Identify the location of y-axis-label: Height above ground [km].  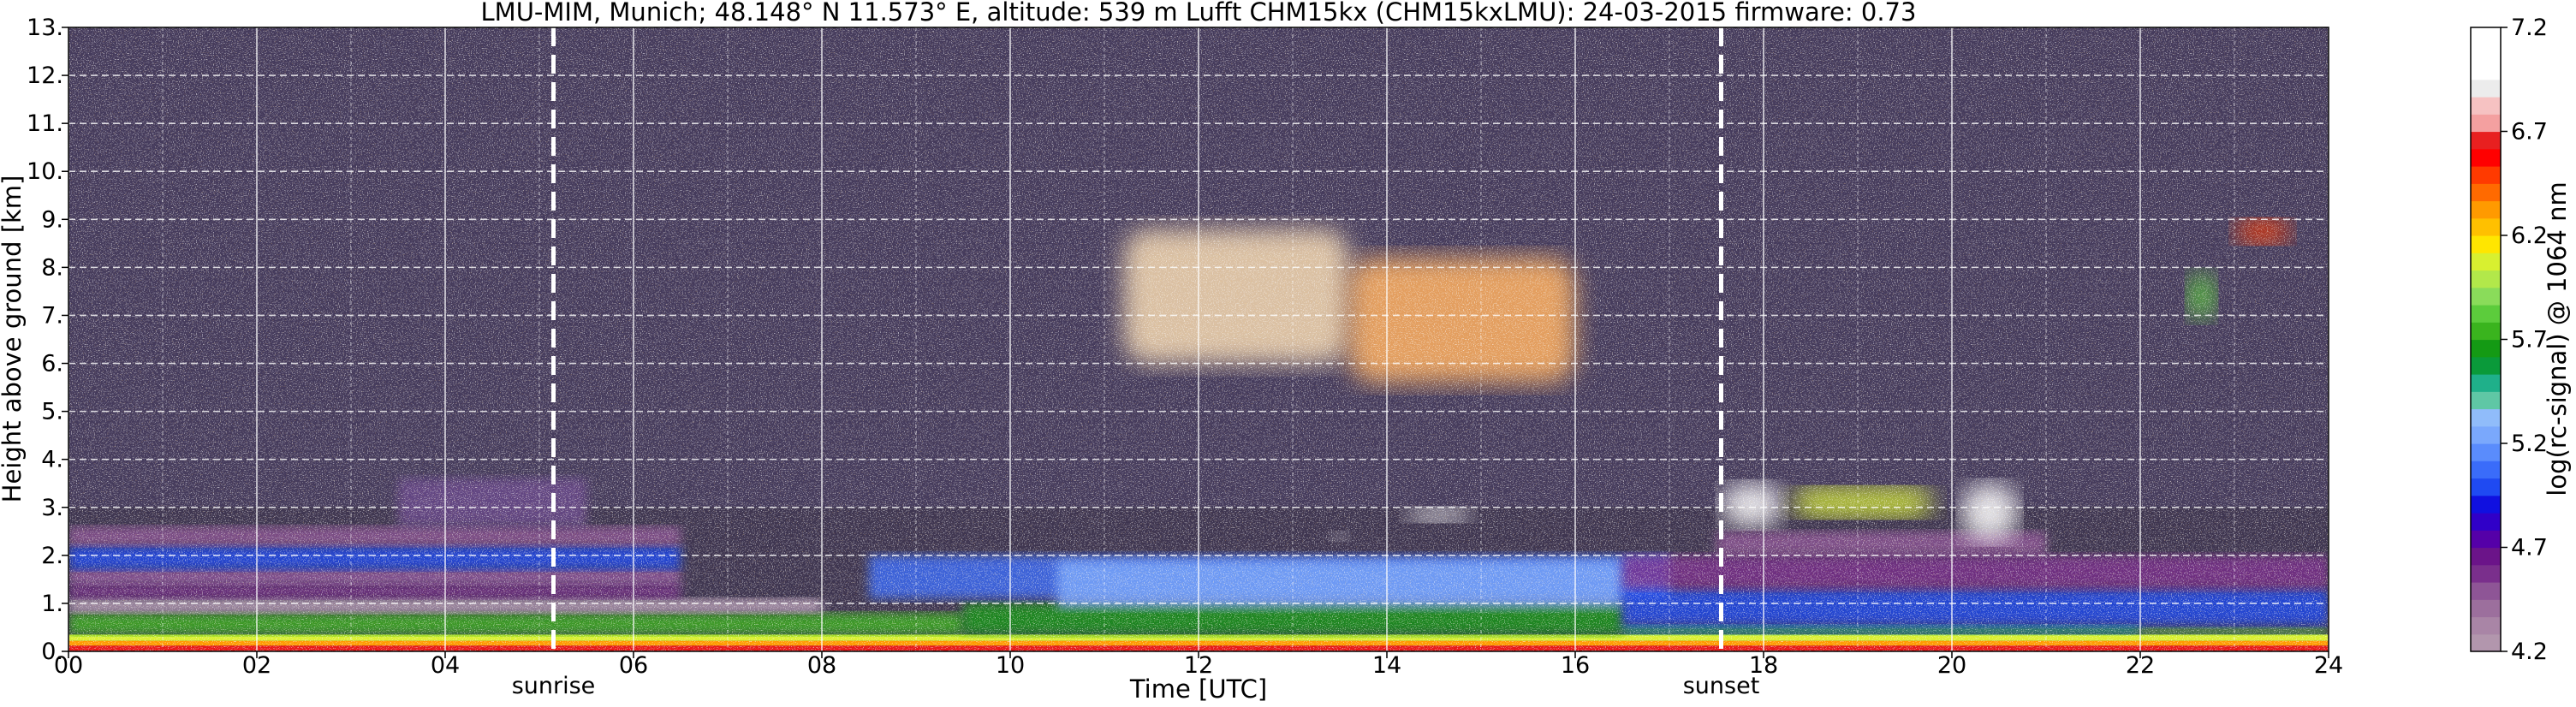
(14, 339).